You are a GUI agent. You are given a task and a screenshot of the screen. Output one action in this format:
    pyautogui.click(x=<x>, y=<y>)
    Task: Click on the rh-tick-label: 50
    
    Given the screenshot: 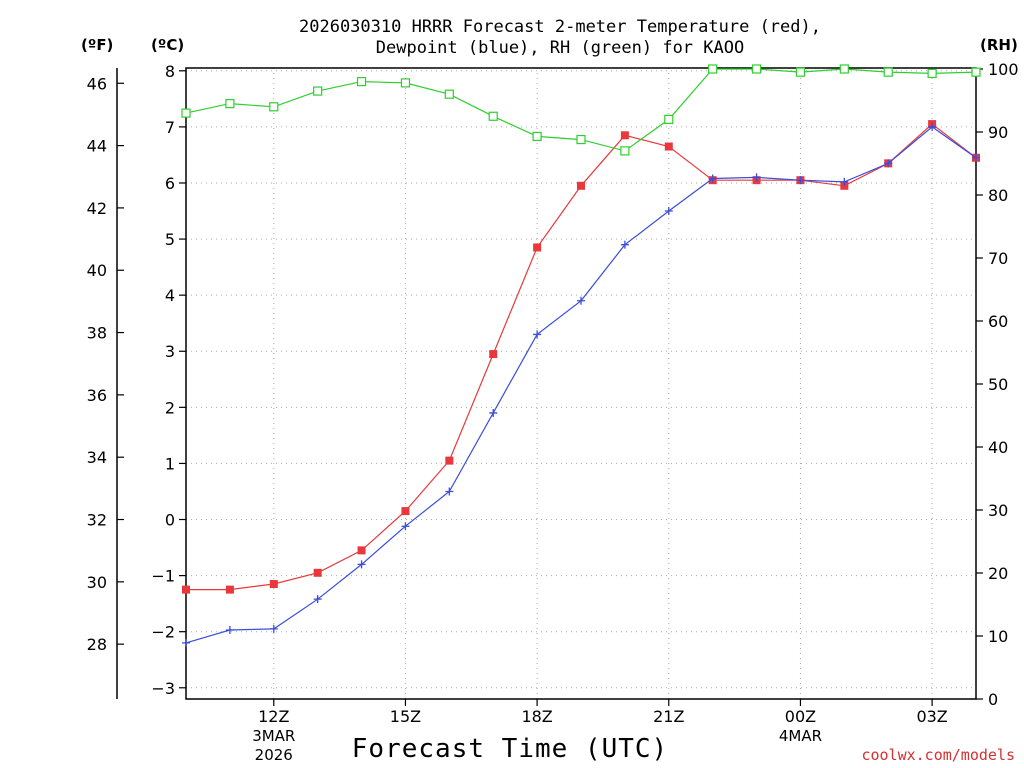 What is the action you would take?
    pyautogui.click(x=998, y=384)
    